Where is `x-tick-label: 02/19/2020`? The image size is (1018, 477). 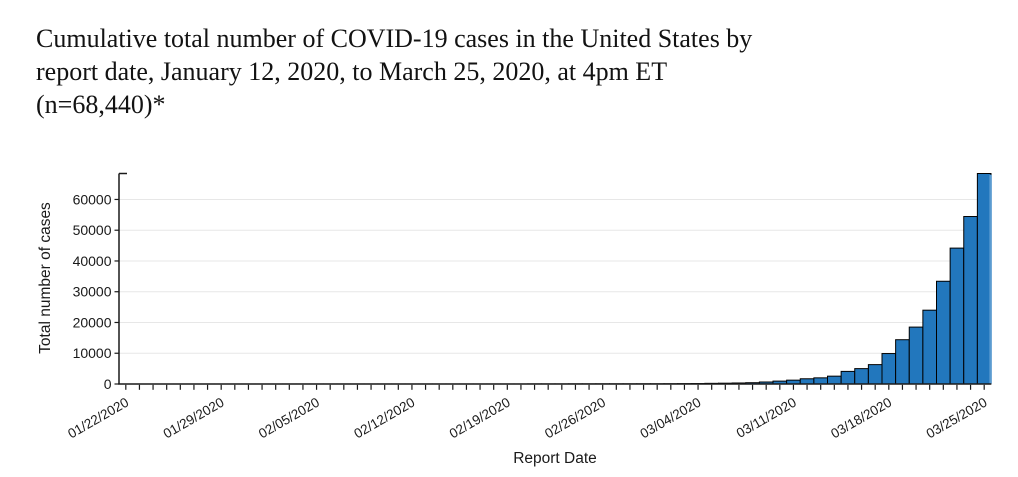 x-tick-label: 02/19/2020 is located at coordinates (480, 418).